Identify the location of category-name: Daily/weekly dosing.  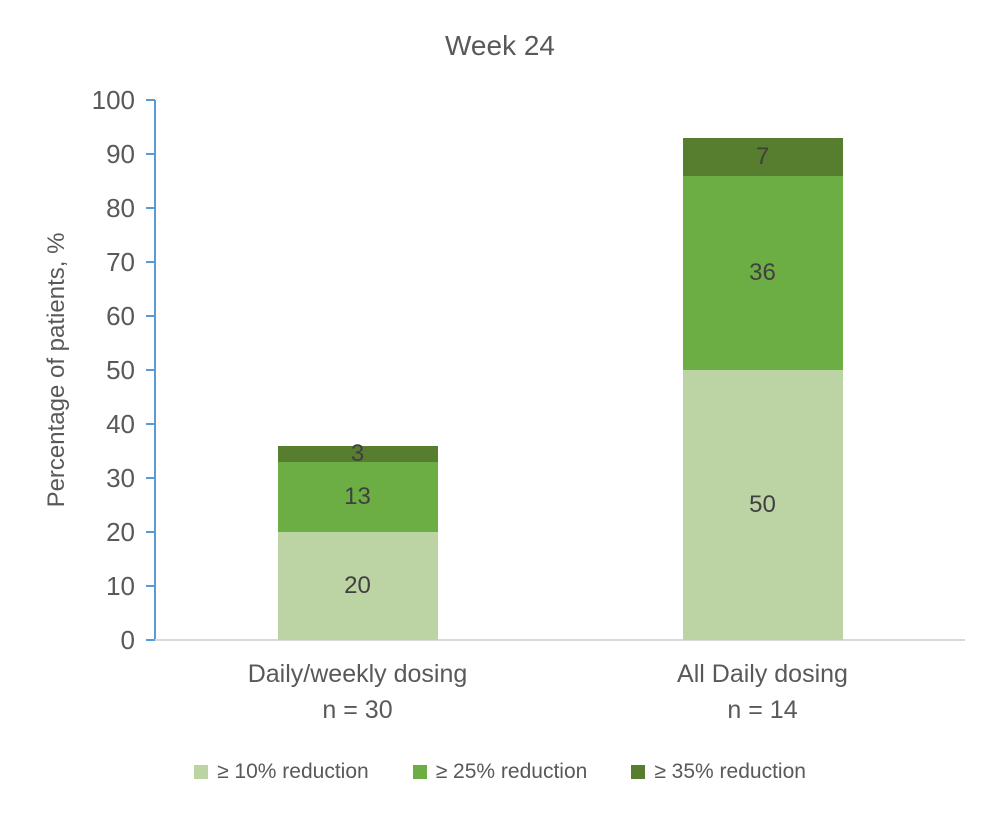
(357, 674).